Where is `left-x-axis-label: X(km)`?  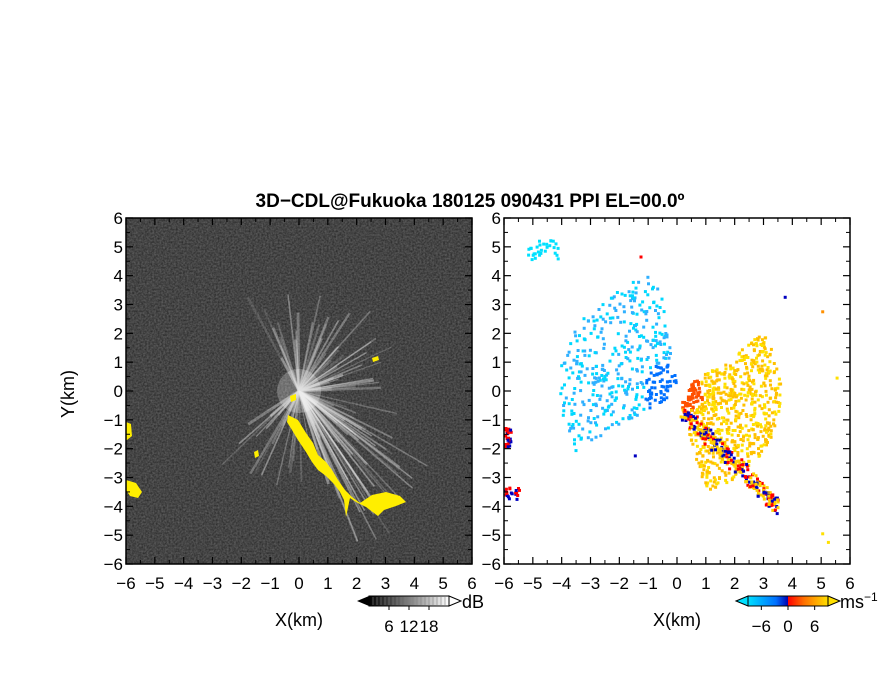 left-x-axis-label: X(km) is located at coordinates (299, 620).